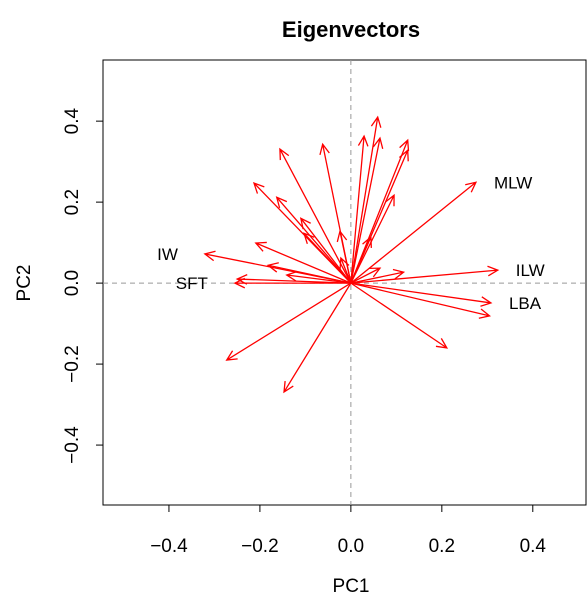 The image size is (587, 608). What do you see at coordinates (72, 364) in the screenshot?
I see `y-tick-label: −0.2` at bounding box center [72, 364].